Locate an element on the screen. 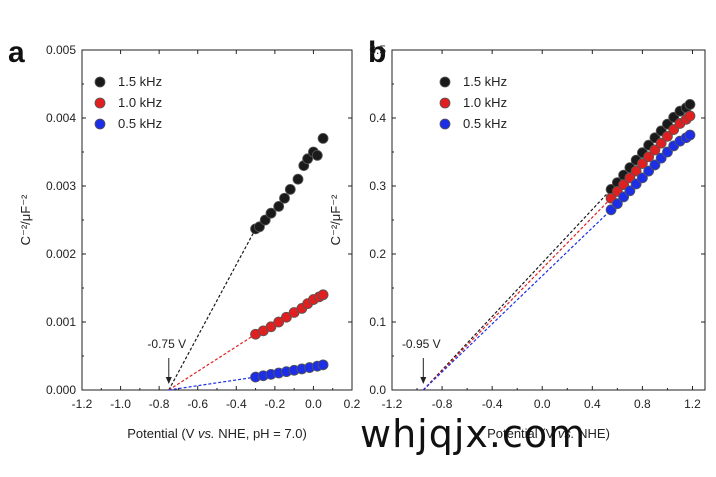  y-tick-label: 0.5 is located at coordinates (377, 50).